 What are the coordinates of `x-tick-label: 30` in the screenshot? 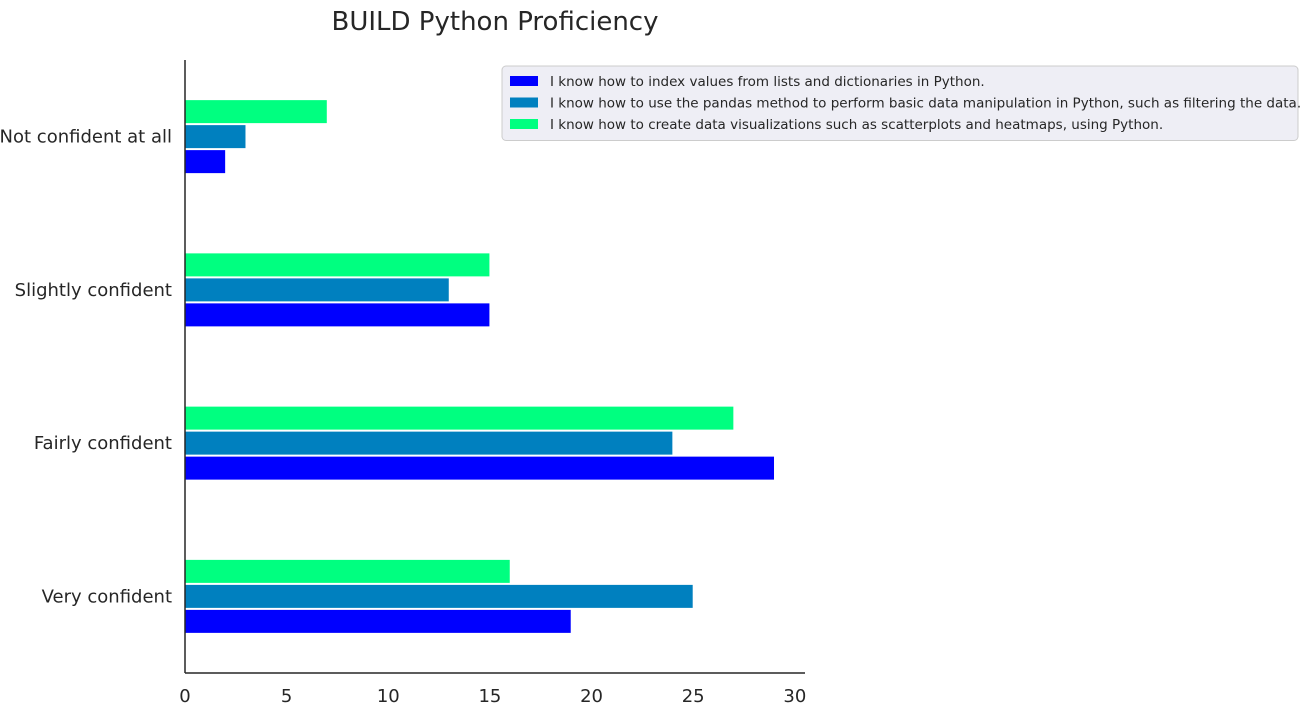 It's located at (794, 696).